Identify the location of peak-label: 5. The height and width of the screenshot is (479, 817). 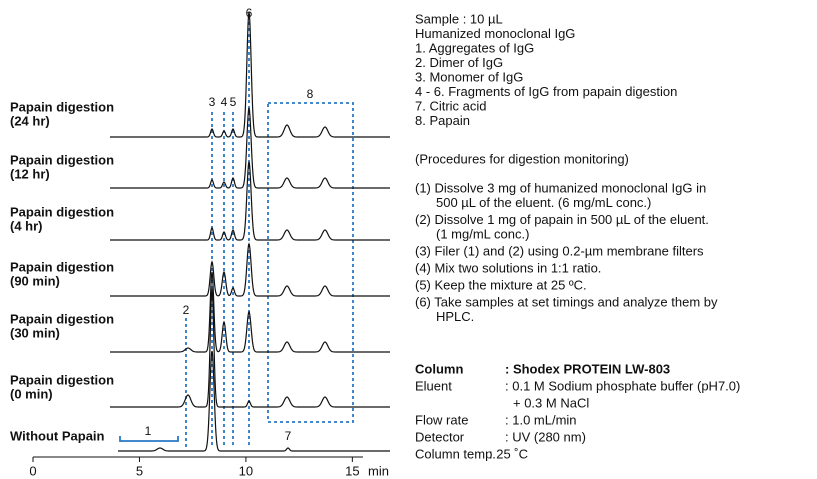
(233, 102).